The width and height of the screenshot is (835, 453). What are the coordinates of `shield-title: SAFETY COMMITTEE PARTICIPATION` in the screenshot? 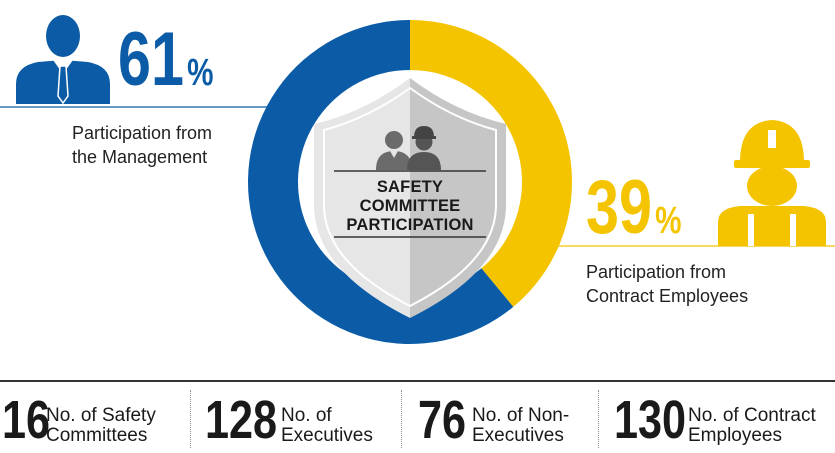 It's located at (410, 206).